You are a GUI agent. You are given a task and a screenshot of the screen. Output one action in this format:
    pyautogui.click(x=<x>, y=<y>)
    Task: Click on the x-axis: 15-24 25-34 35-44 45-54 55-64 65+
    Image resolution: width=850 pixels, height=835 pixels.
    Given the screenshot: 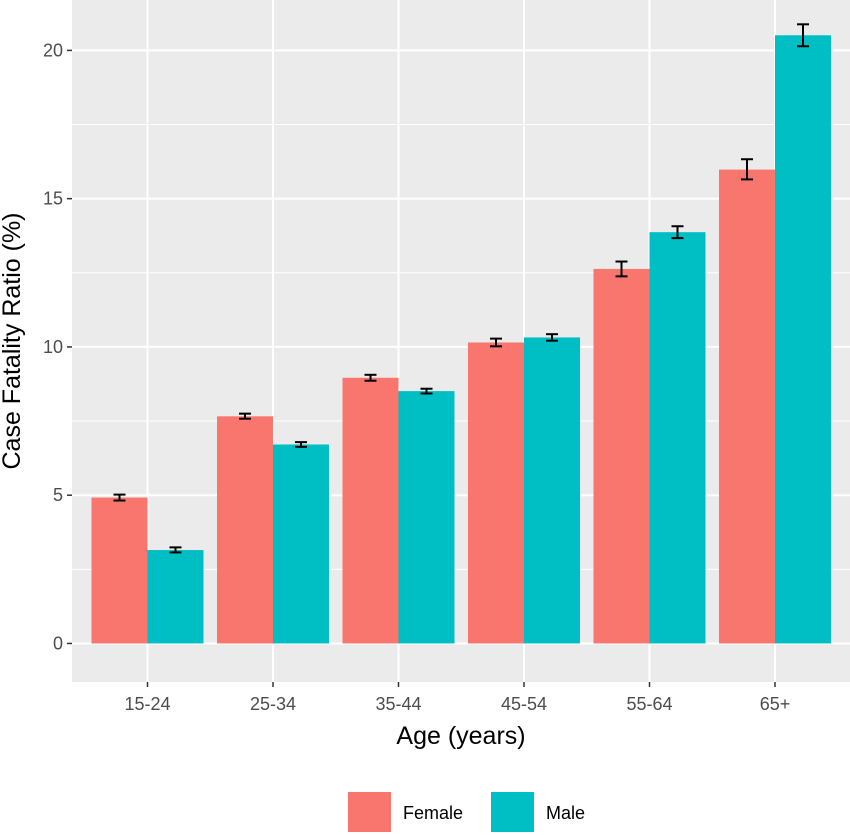 What is the action you would take?
    pyautogui.click(x=457, y=698)
    